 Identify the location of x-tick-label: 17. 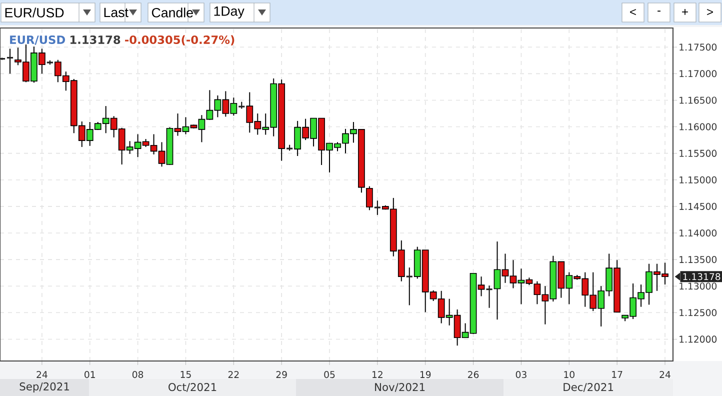
(617, 374).